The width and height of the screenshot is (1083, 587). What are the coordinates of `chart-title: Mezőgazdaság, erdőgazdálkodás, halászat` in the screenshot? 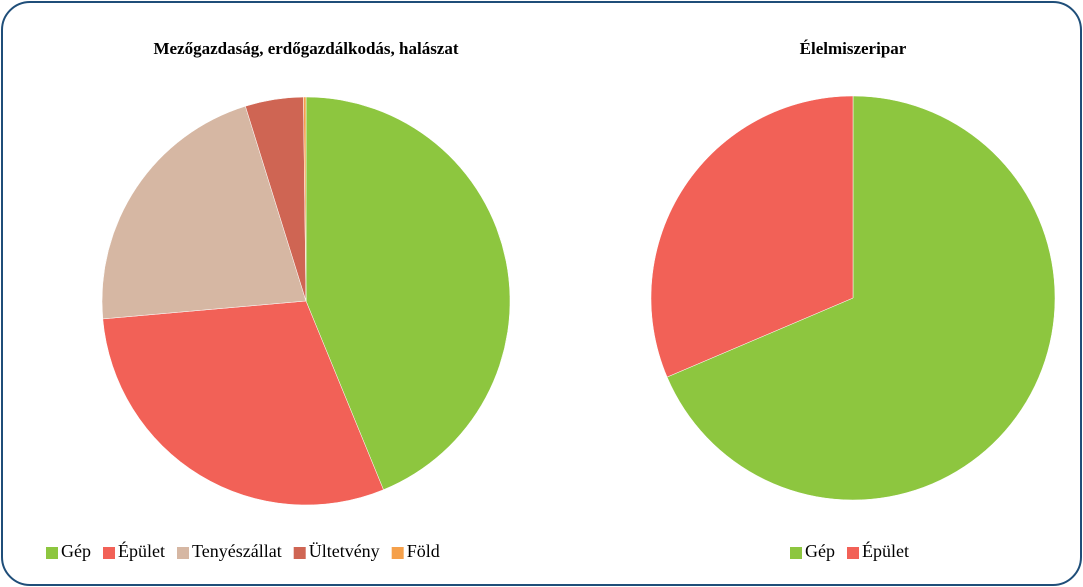 It's located at (305, 48).